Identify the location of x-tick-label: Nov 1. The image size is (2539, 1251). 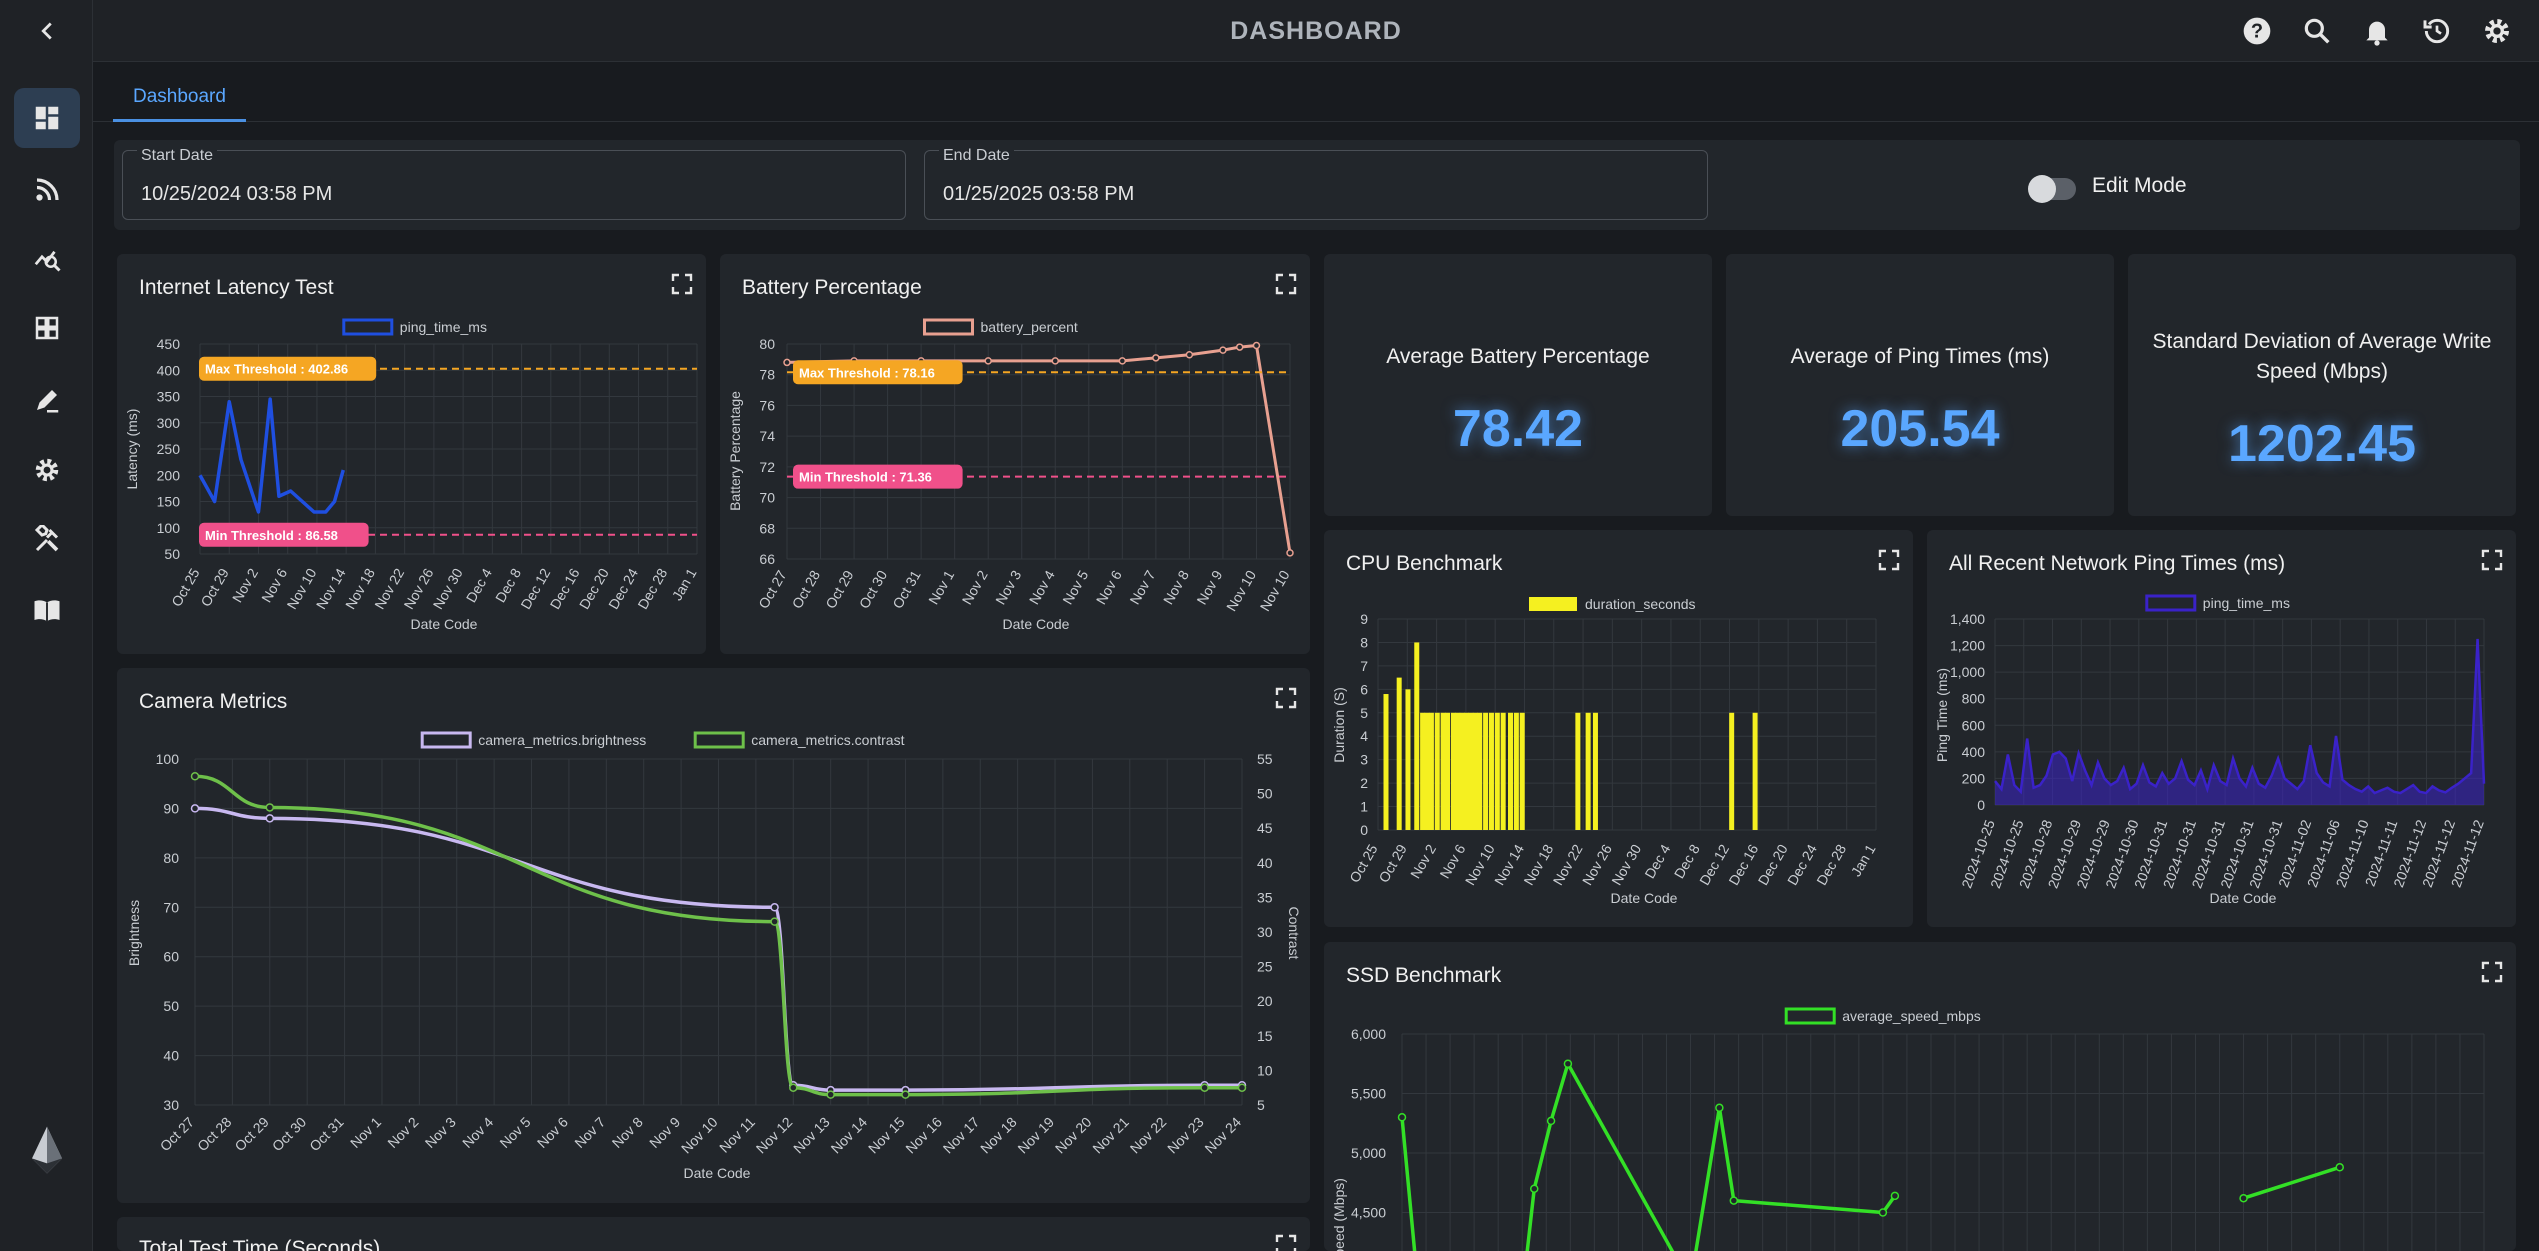
(941, 587).